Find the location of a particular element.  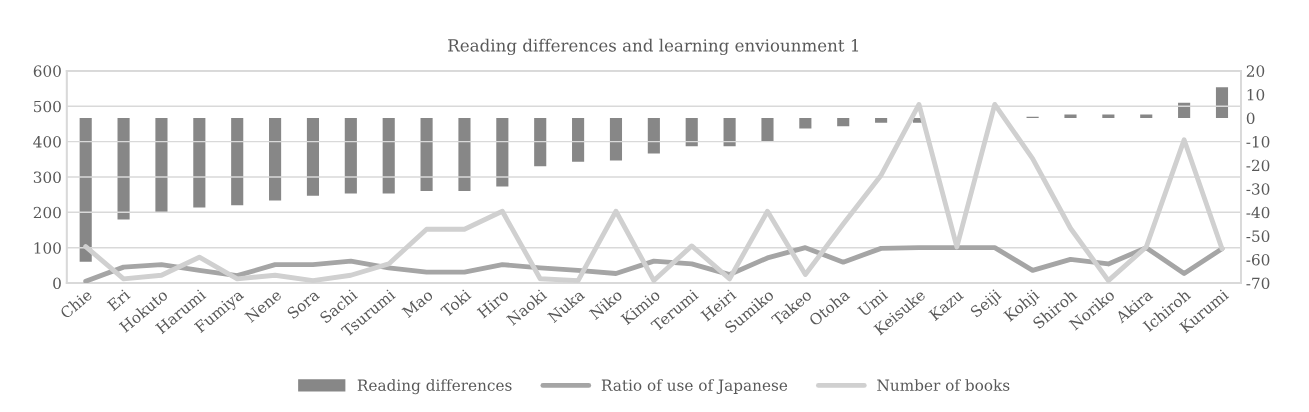

chart-title: Reading differences and learning enviounment 1 is located at coordinates (653, 47).